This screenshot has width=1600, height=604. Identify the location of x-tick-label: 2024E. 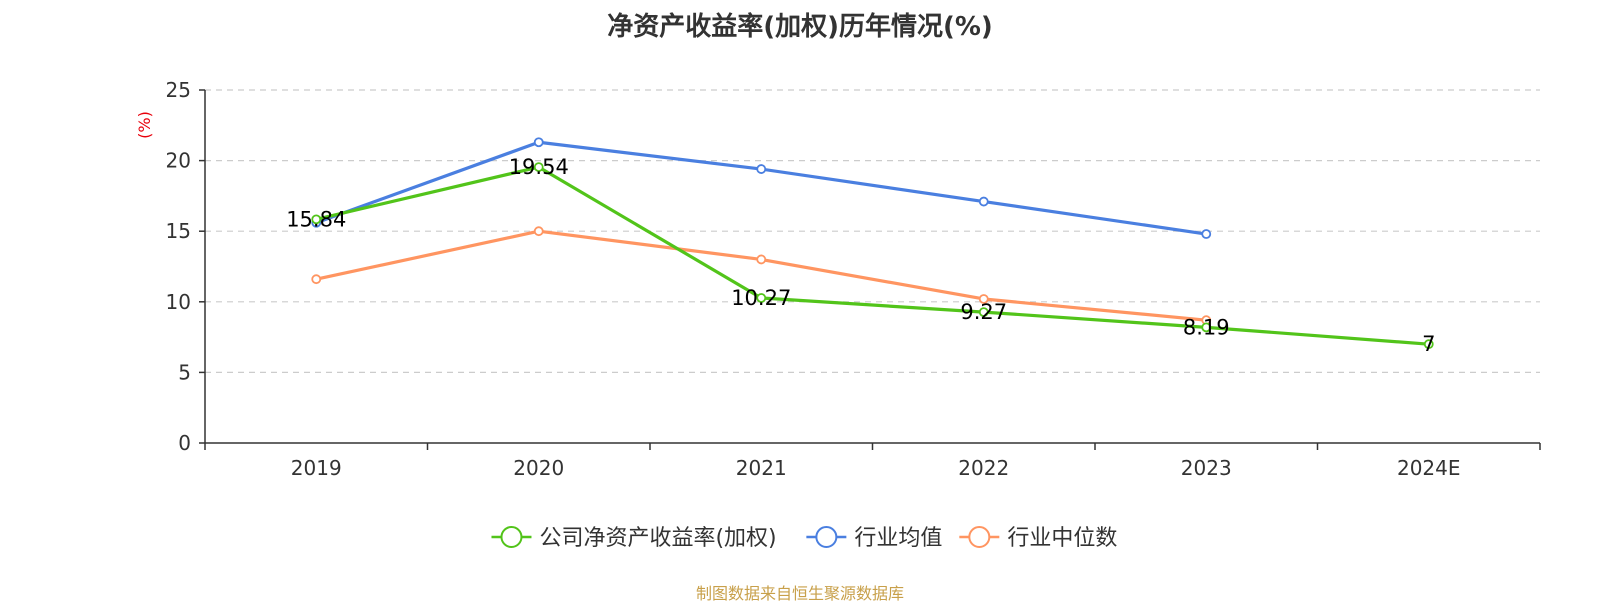
(1429, 468).